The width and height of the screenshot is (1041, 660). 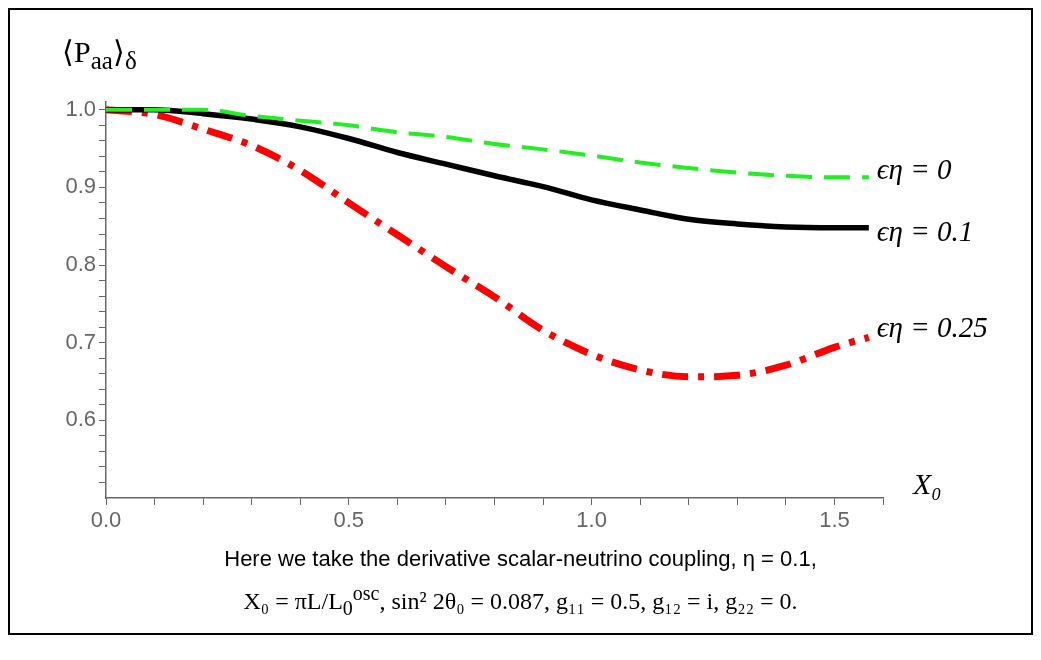 I want to click on text: Here we take the derivative scalar-neutrino coupling, η = 0.1,, so click(x=520, y=559).